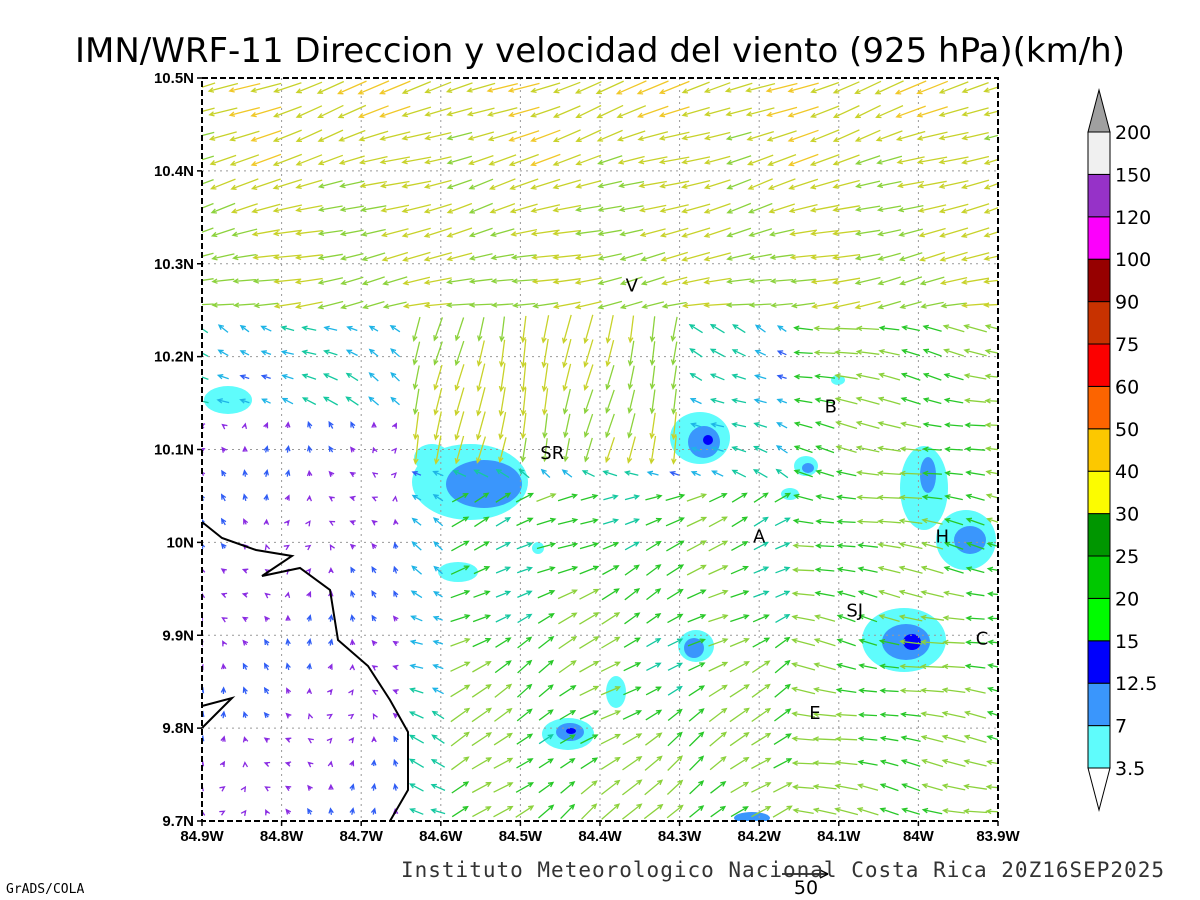  Describe the element at coordinates (806, 888) in the screenshot. I see `reference-vector-label: 50` at that location.